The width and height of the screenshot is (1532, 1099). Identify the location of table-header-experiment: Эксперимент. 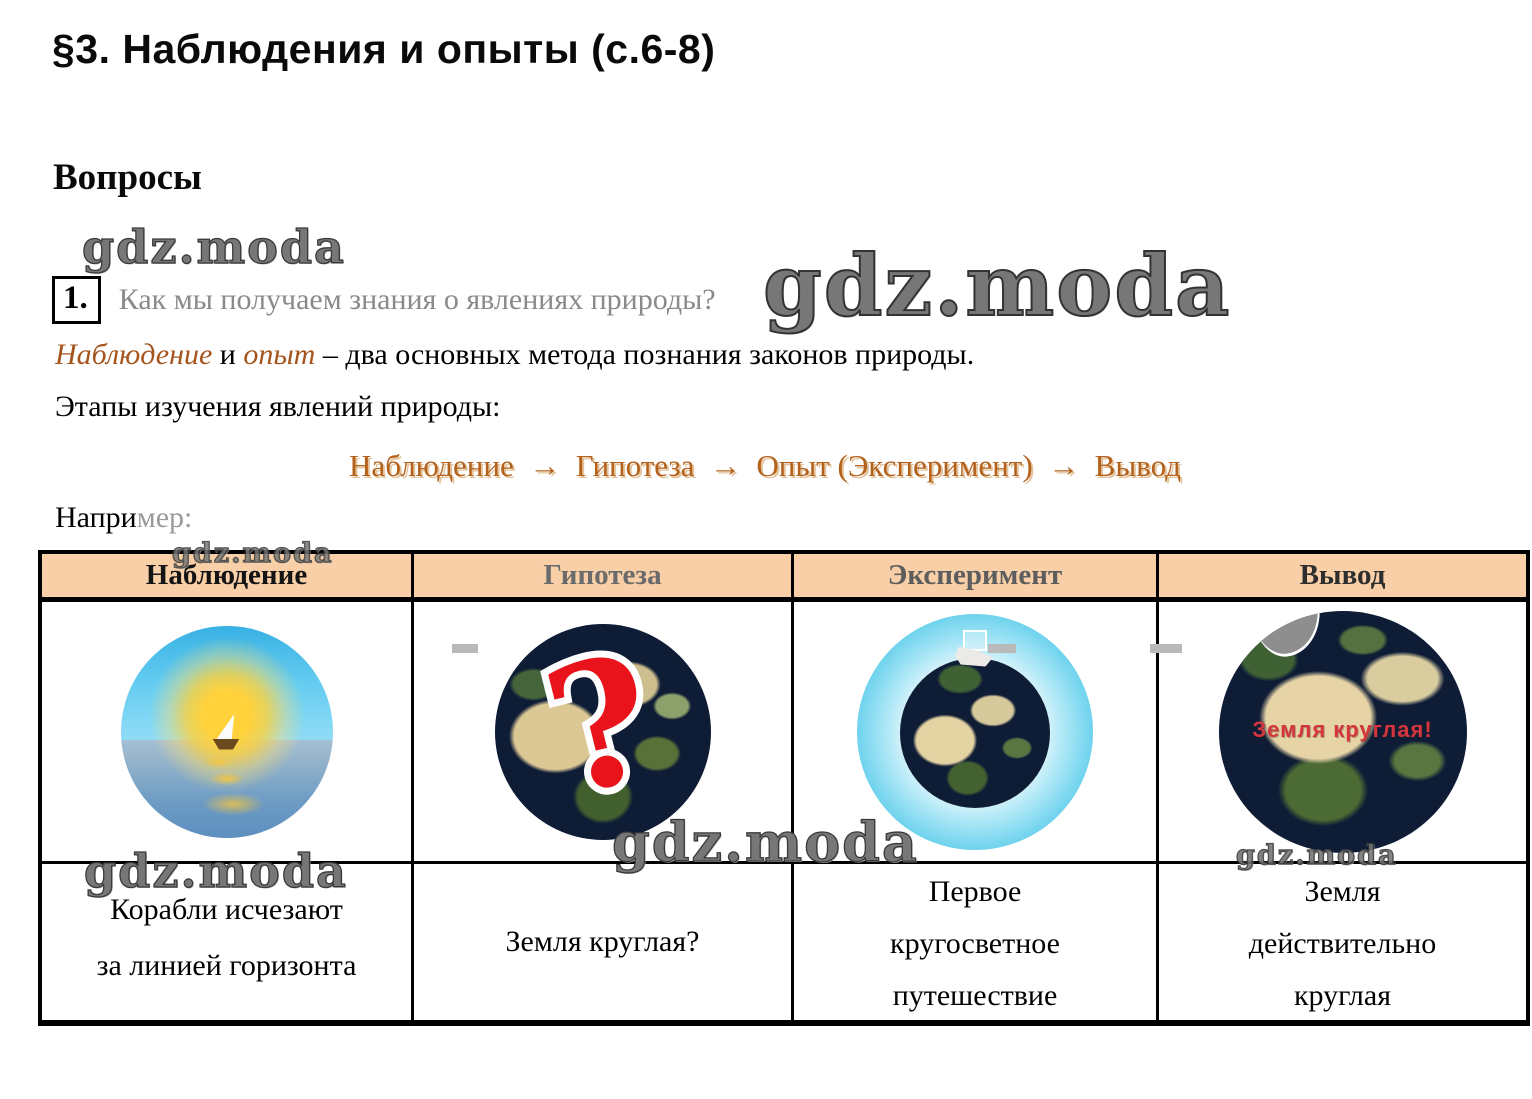
(976, 578).